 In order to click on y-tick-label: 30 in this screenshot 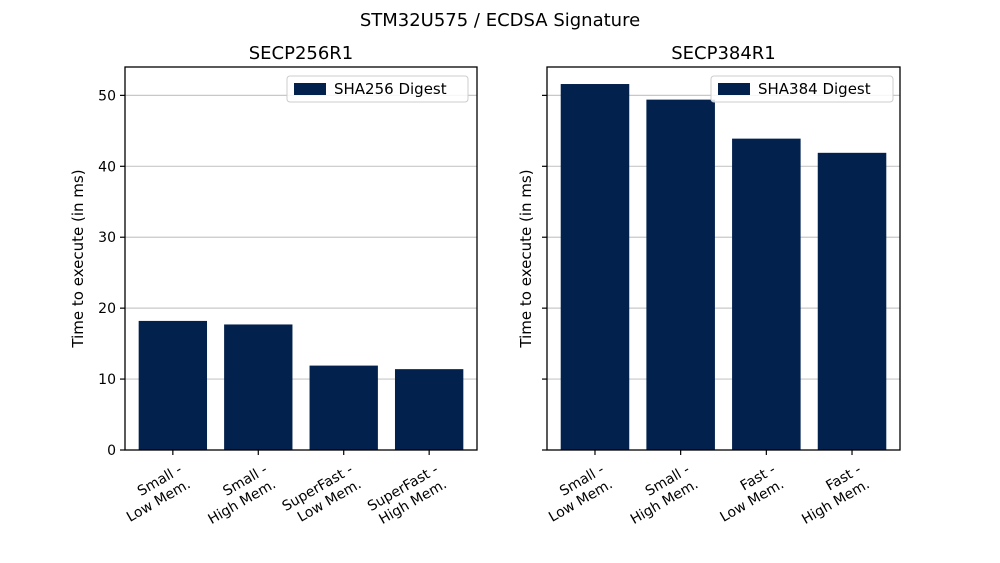, I will do `click(107, 238)`.